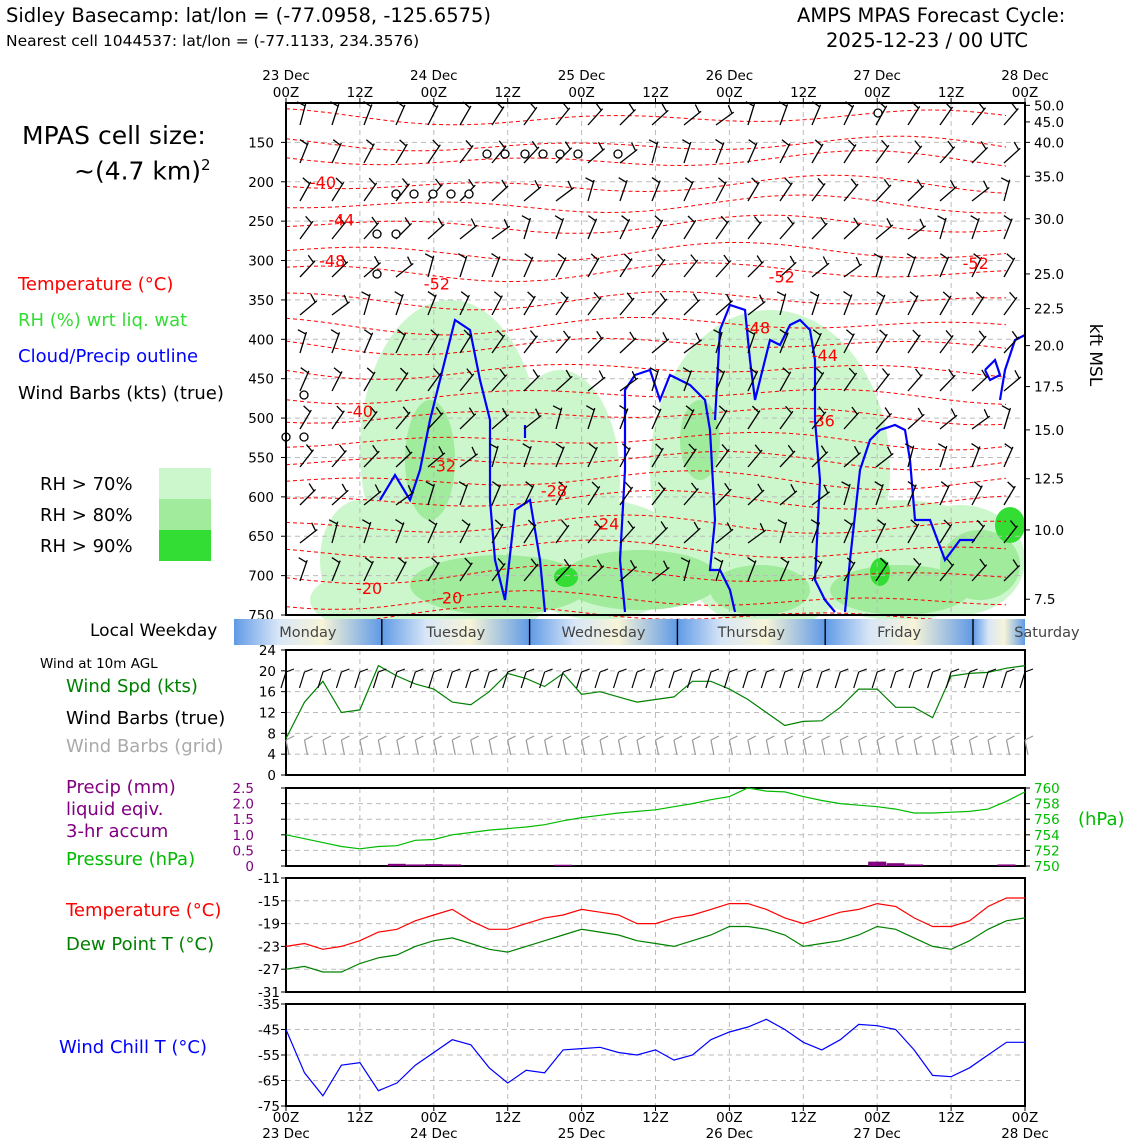 This screenshot has width=1140, height=1140. I want to click on x-date-label-bottom: 27 Dec, so click(877, 1133).